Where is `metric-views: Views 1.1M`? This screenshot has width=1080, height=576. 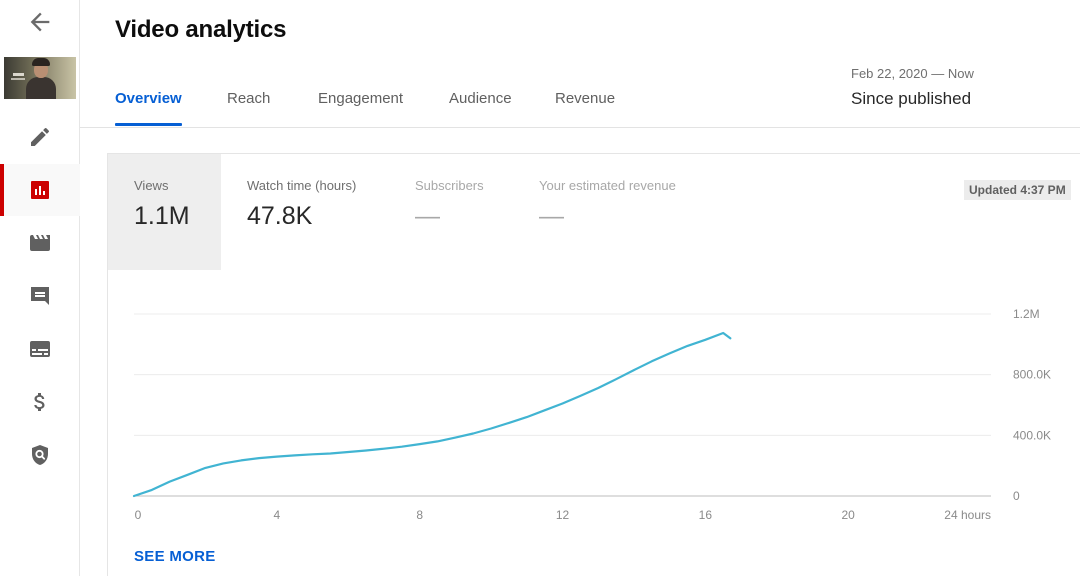
metric-views: Views 1.1M is located at coordinates (164, 212).